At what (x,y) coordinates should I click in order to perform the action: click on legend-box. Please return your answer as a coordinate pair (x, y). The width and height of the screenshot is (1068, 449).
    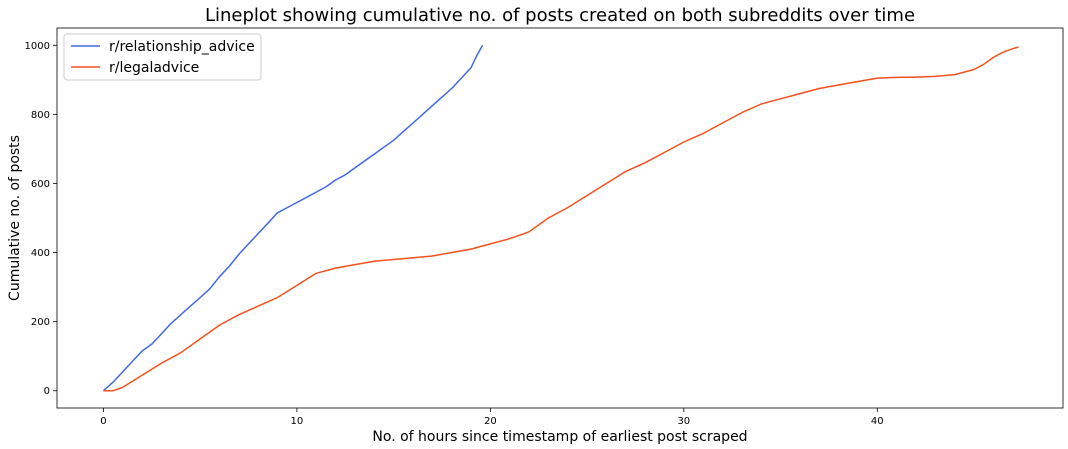
    Looking at the image, I should click on (162, 57).